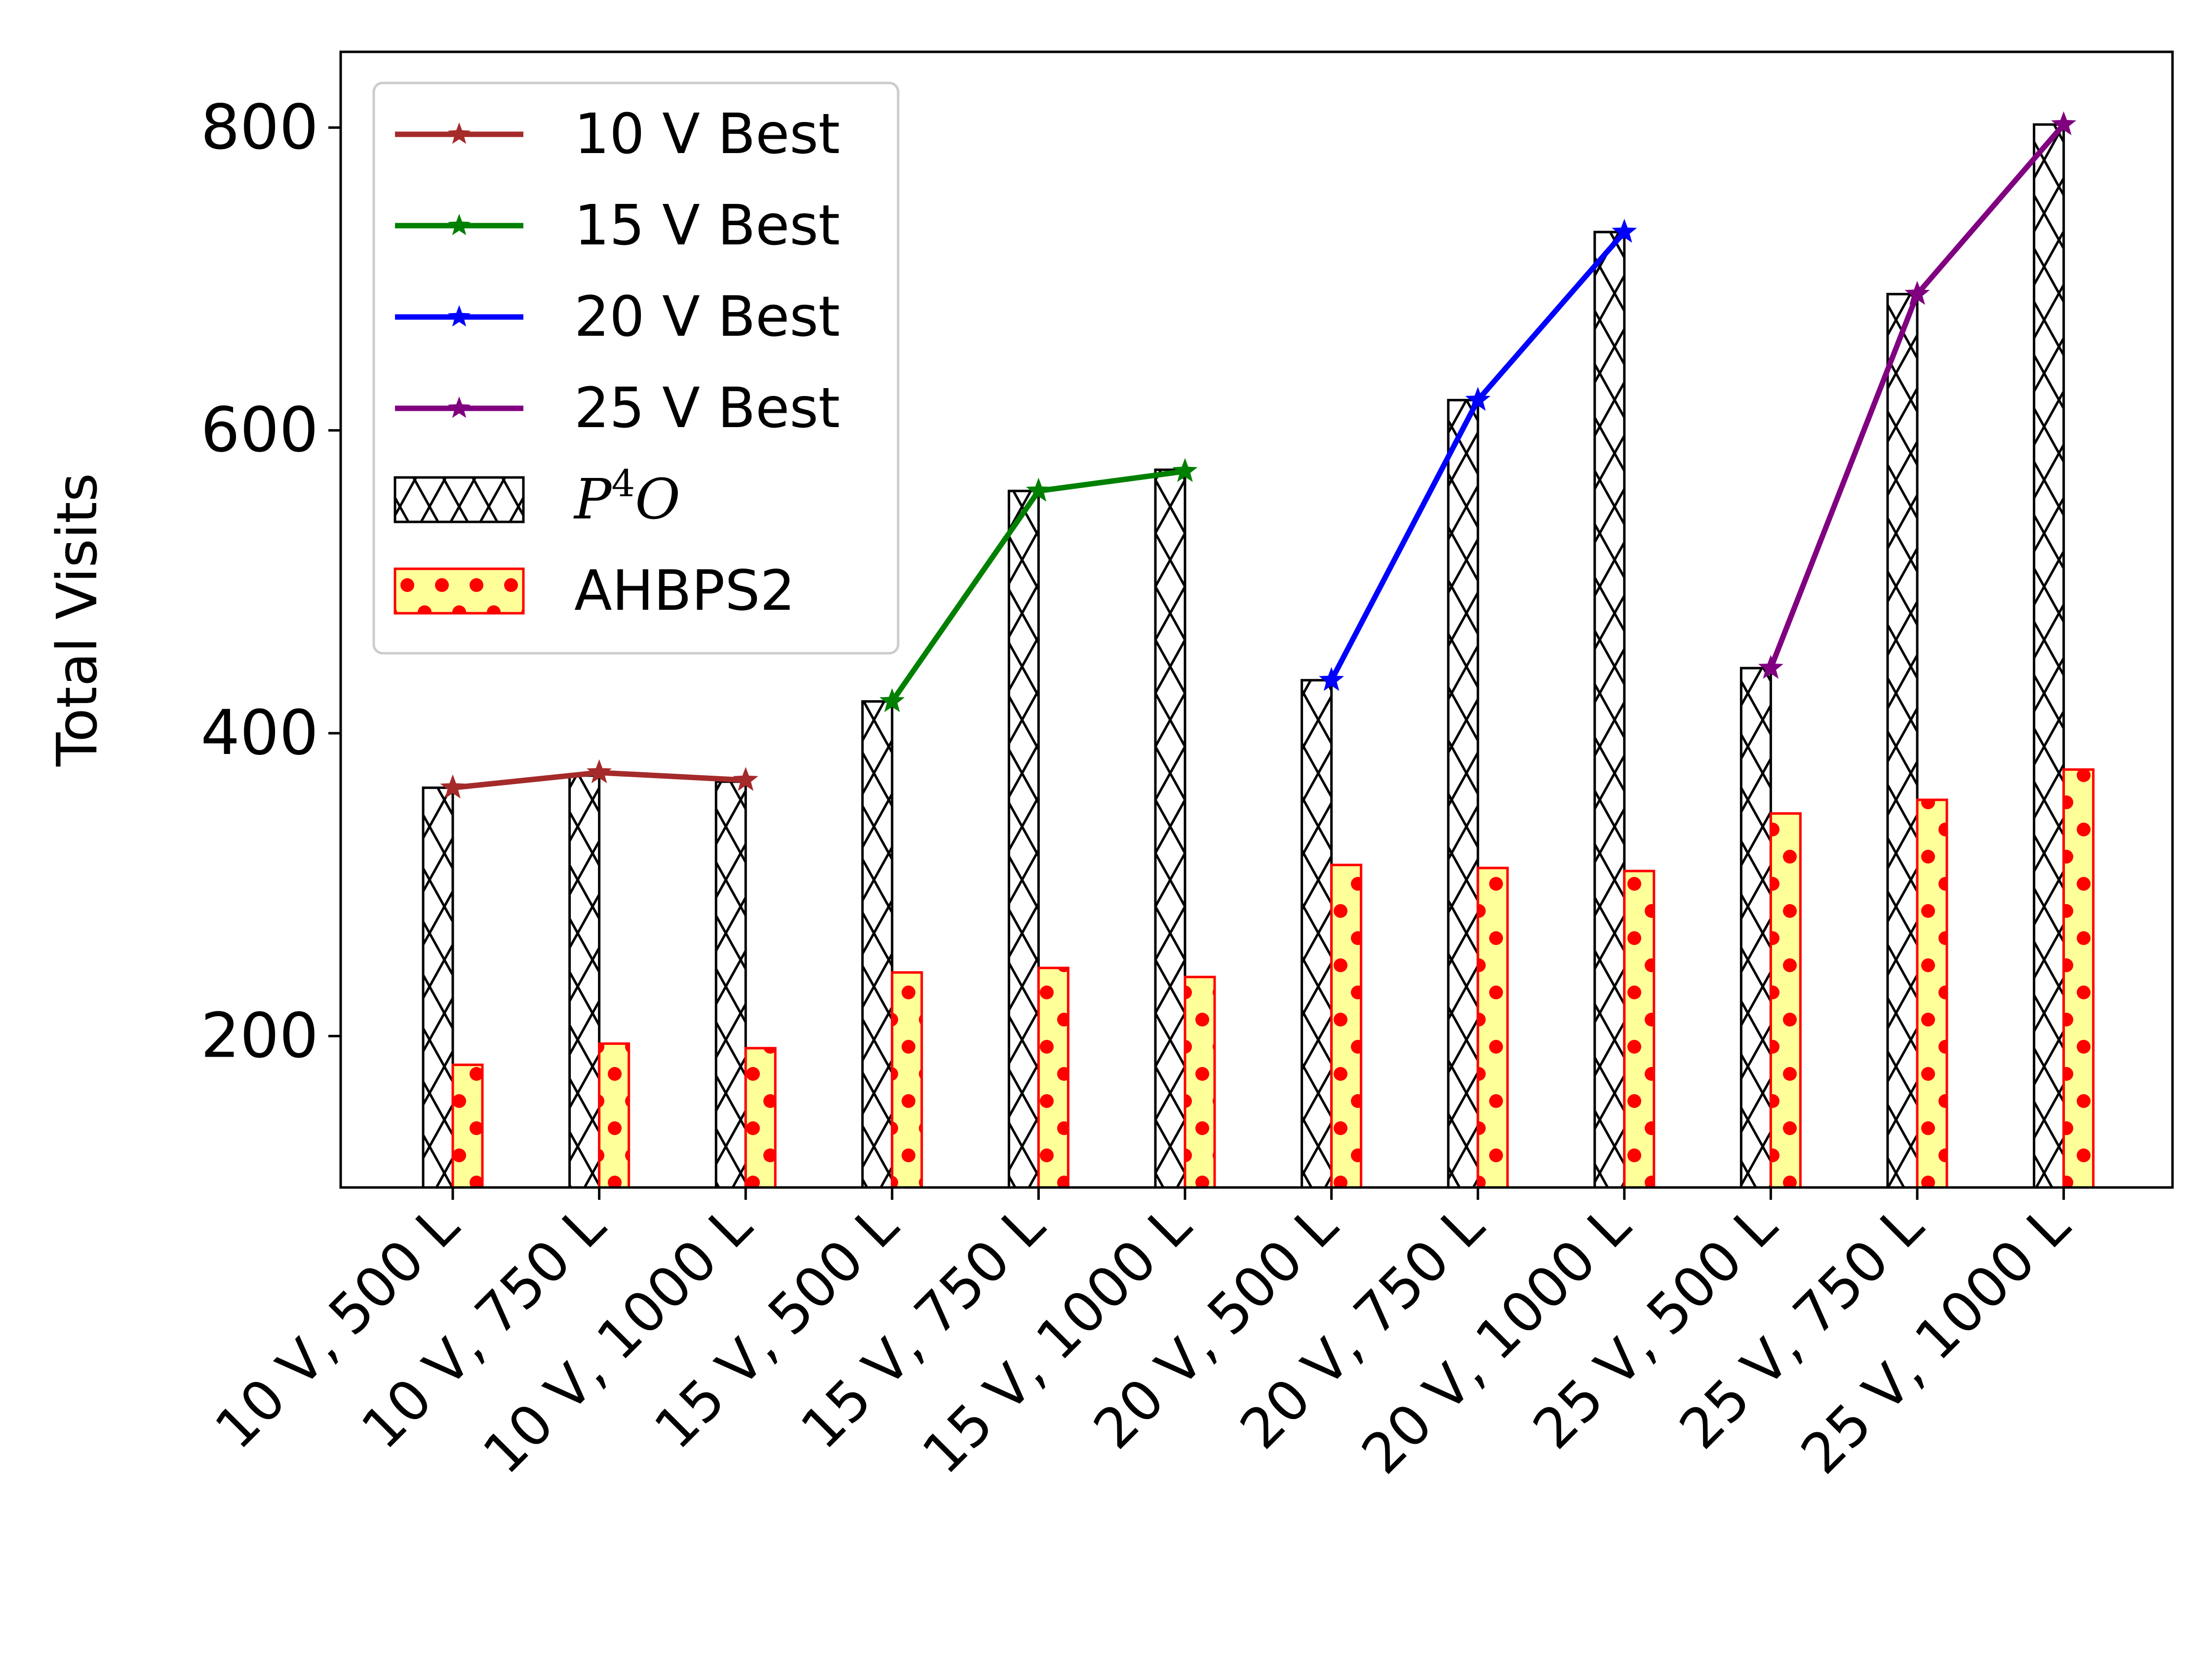 The width and height of the screenshot is (2212, 1659). What do you see at coordinates (259, 733) in the screenshot?
I see `y-tick-label: 400` at bounding box center [259, 733].